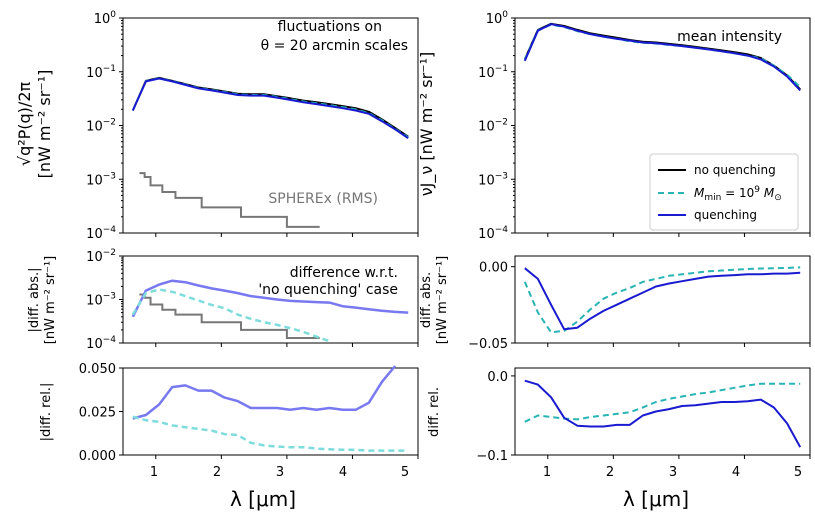 This screenshot has height=523, width=815. I want to click on y-label-diffabs-left-line2: [nW m⁻² sr⁻¹], so click(50, 300).